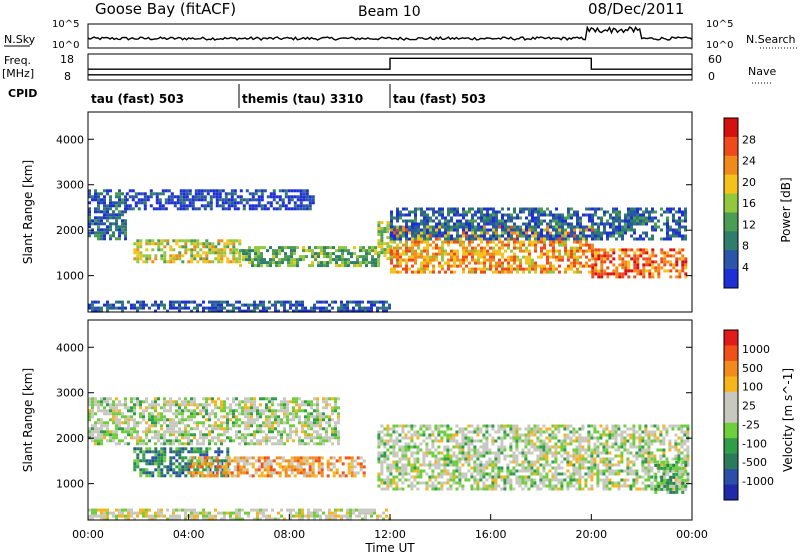 The height and width of the screenshot is (554, 800). Describe the element at coordinates (731, 128) in the screenshot. I see `power-colorbar-swatch` at that location.